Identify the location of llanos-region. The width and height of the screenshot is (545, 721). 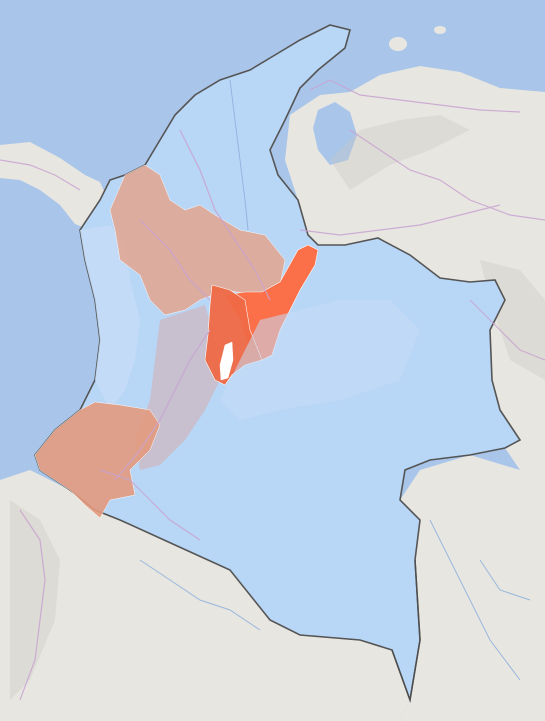
(320, 360).